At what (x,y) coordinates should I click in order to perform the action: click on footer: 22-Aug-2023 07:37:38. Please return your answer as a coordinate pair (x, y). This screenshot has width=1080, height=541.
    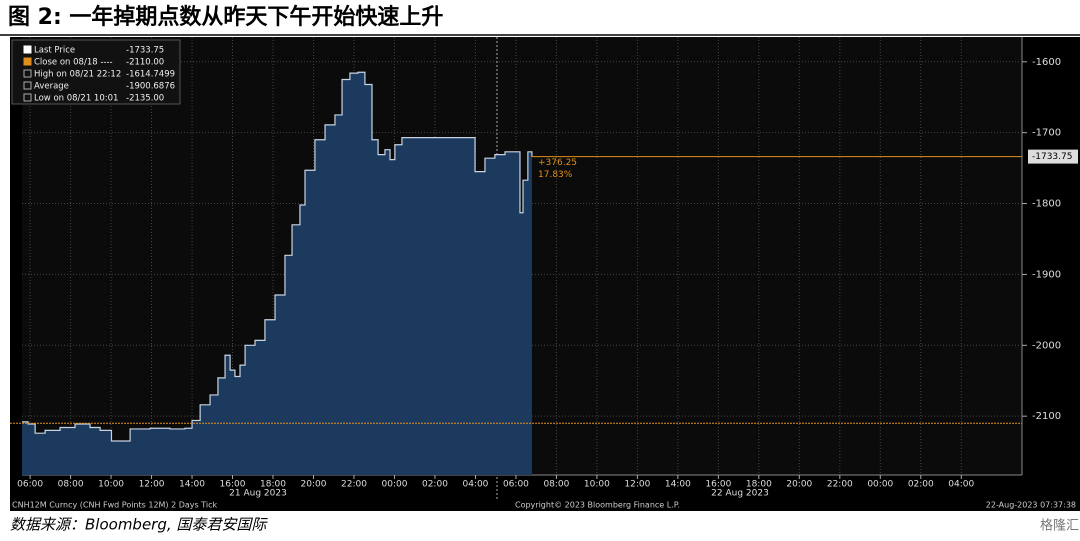
    Looking at the image, I should click on (1031, 505).